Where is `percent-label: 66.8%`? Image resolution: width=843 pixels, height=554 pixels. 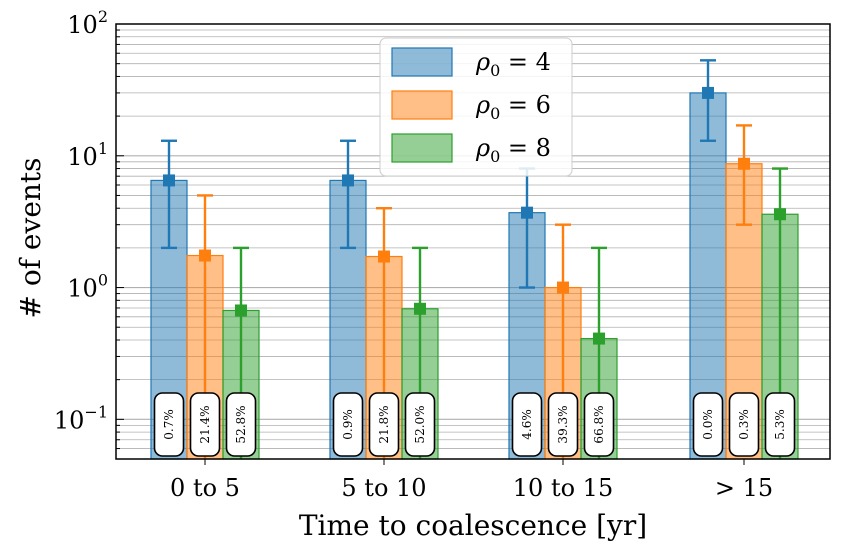
percent-label: 66.8% is located at coordinates (599, 424).